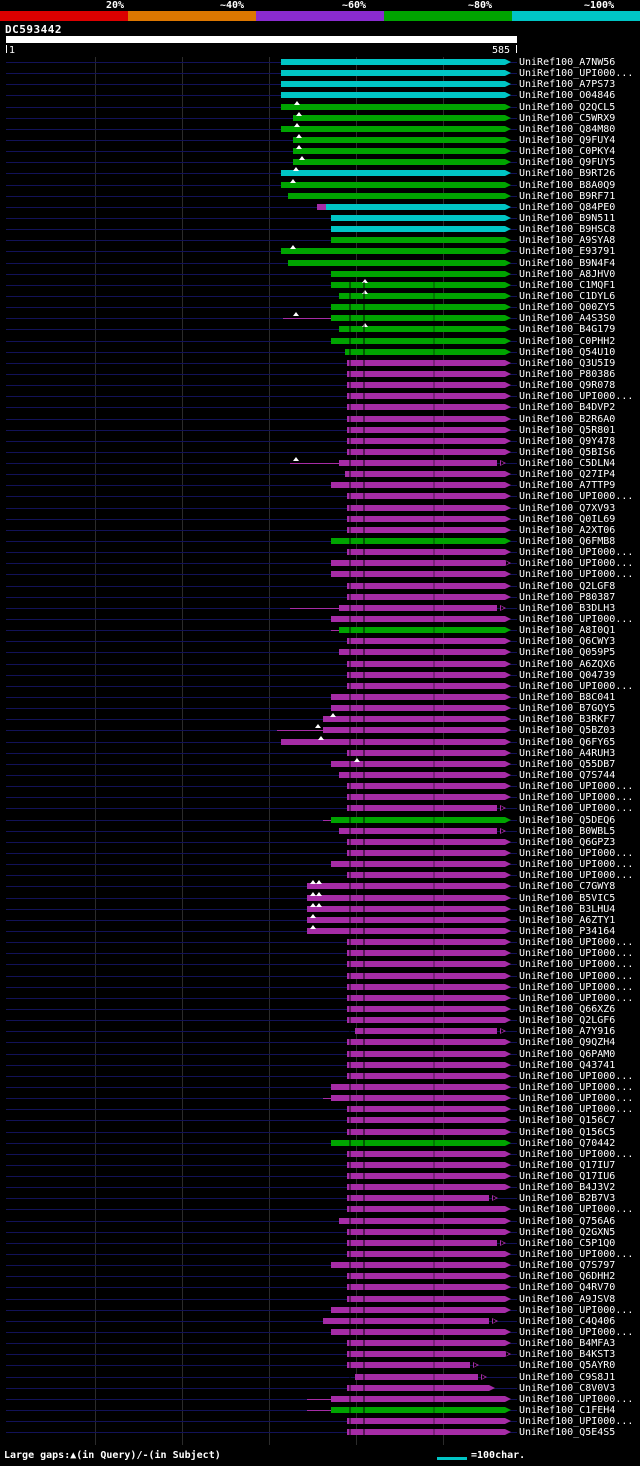 This screenshot has height=1466, width=640. I want to click on hit-label: UniRef100_B9N4F4, so click(567, 263).